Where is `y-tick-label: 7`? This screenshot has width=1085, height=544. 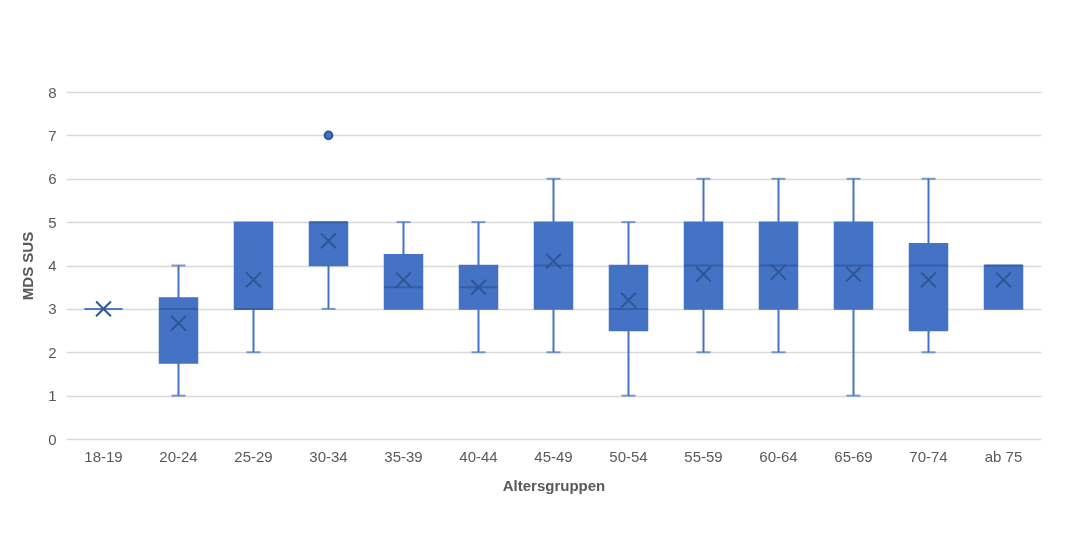
y-tick-label: 7 is located at coordinates (52, 135).